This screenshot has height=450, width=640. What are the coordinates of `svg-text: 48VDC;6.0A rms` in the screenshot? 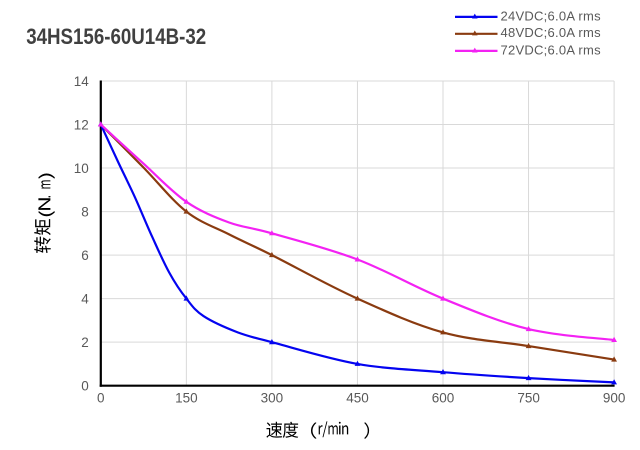 It's located at (551, 32).